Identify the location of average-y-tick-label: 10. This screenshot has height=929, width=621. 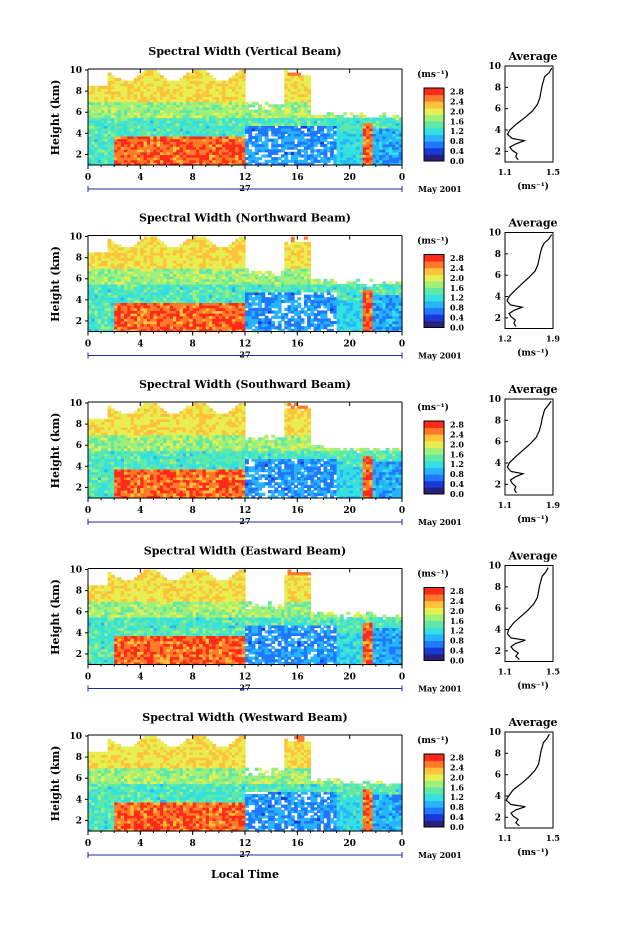
(494, 234).